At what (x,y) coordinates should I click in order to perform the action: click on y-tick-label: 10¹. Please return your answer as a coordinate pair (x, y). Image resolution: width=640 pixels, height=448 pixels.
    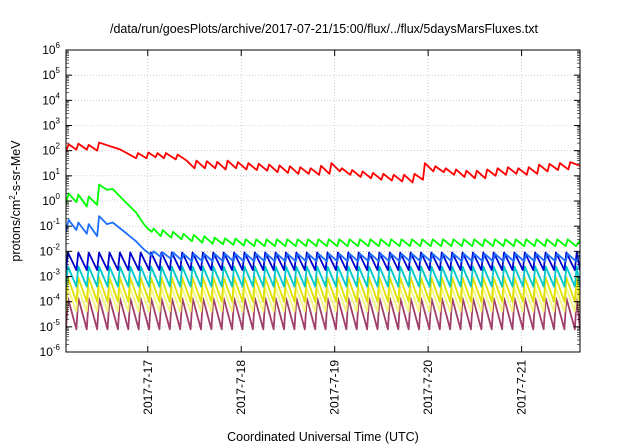
    Looking at the image, I should click on (51, 175).